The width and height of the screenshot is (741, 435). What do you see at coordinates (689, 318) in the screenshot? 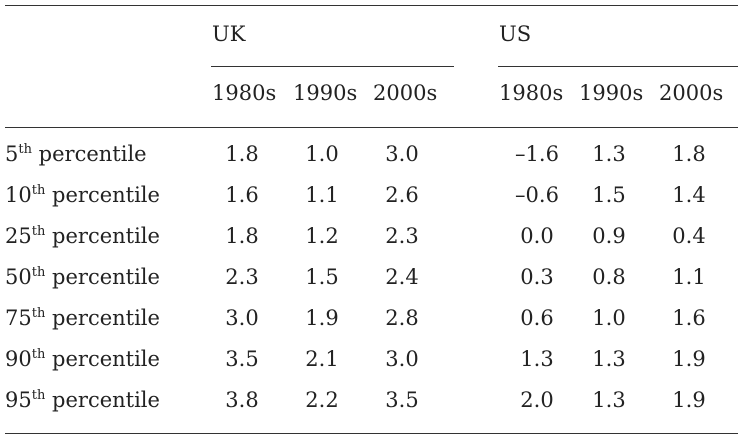
I see `us-value-cell: 1.6` at bounding box center [689, 318].